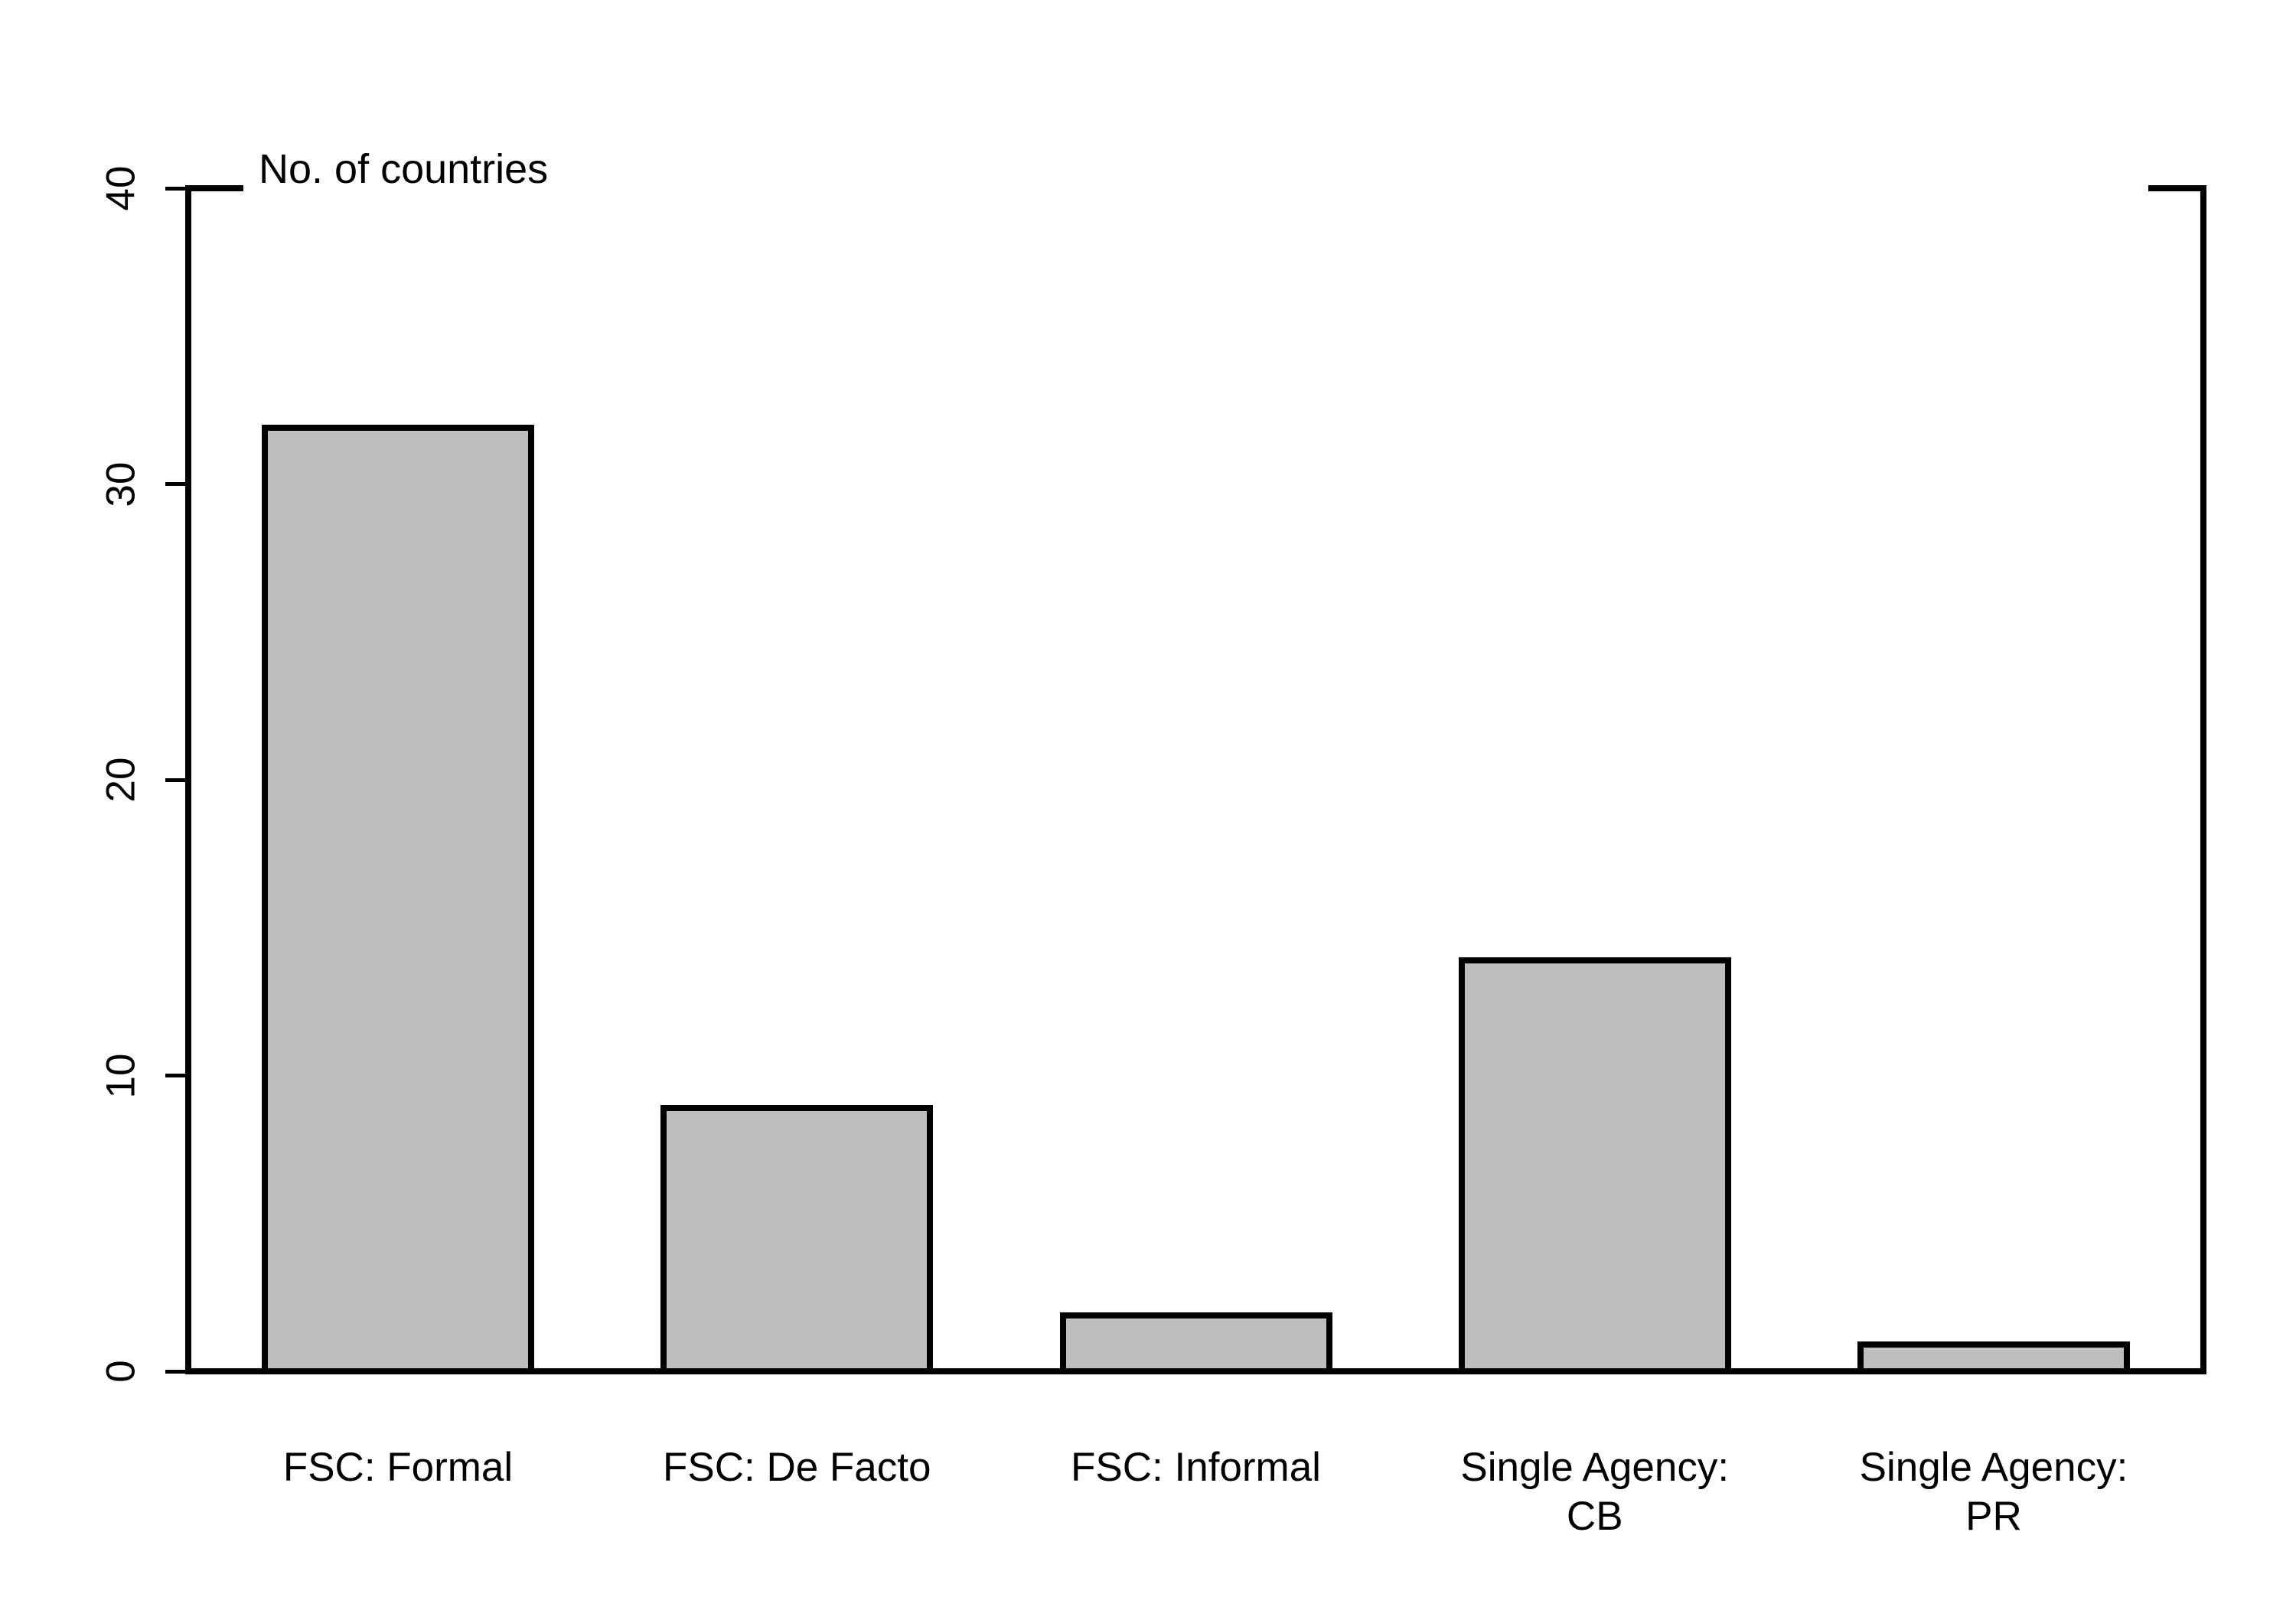  Describe the element at coordinates (2203, 779) in the screenshot. I see `right-axis-line` at that location.